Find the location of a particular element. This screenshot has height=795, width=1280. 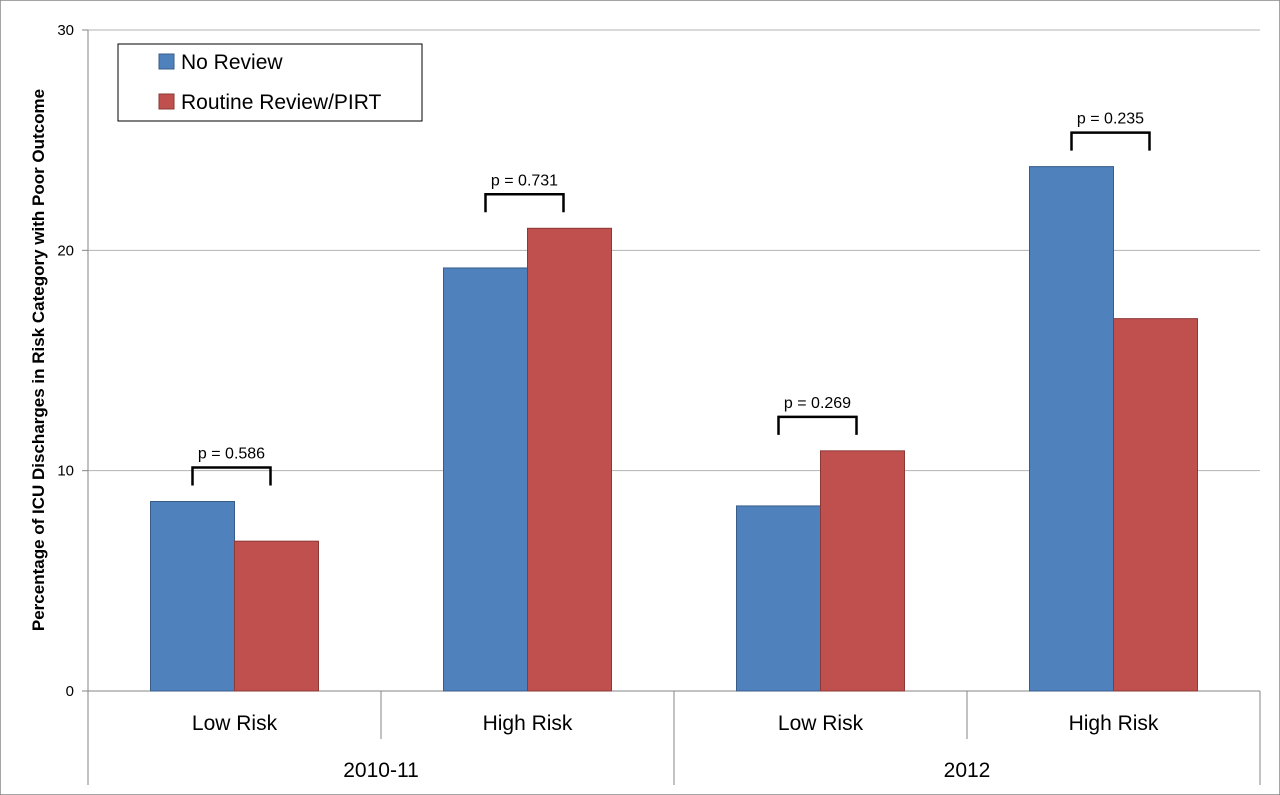

y-axis-ticks: 0 10 20 30 is located at coordinates (72, 361).